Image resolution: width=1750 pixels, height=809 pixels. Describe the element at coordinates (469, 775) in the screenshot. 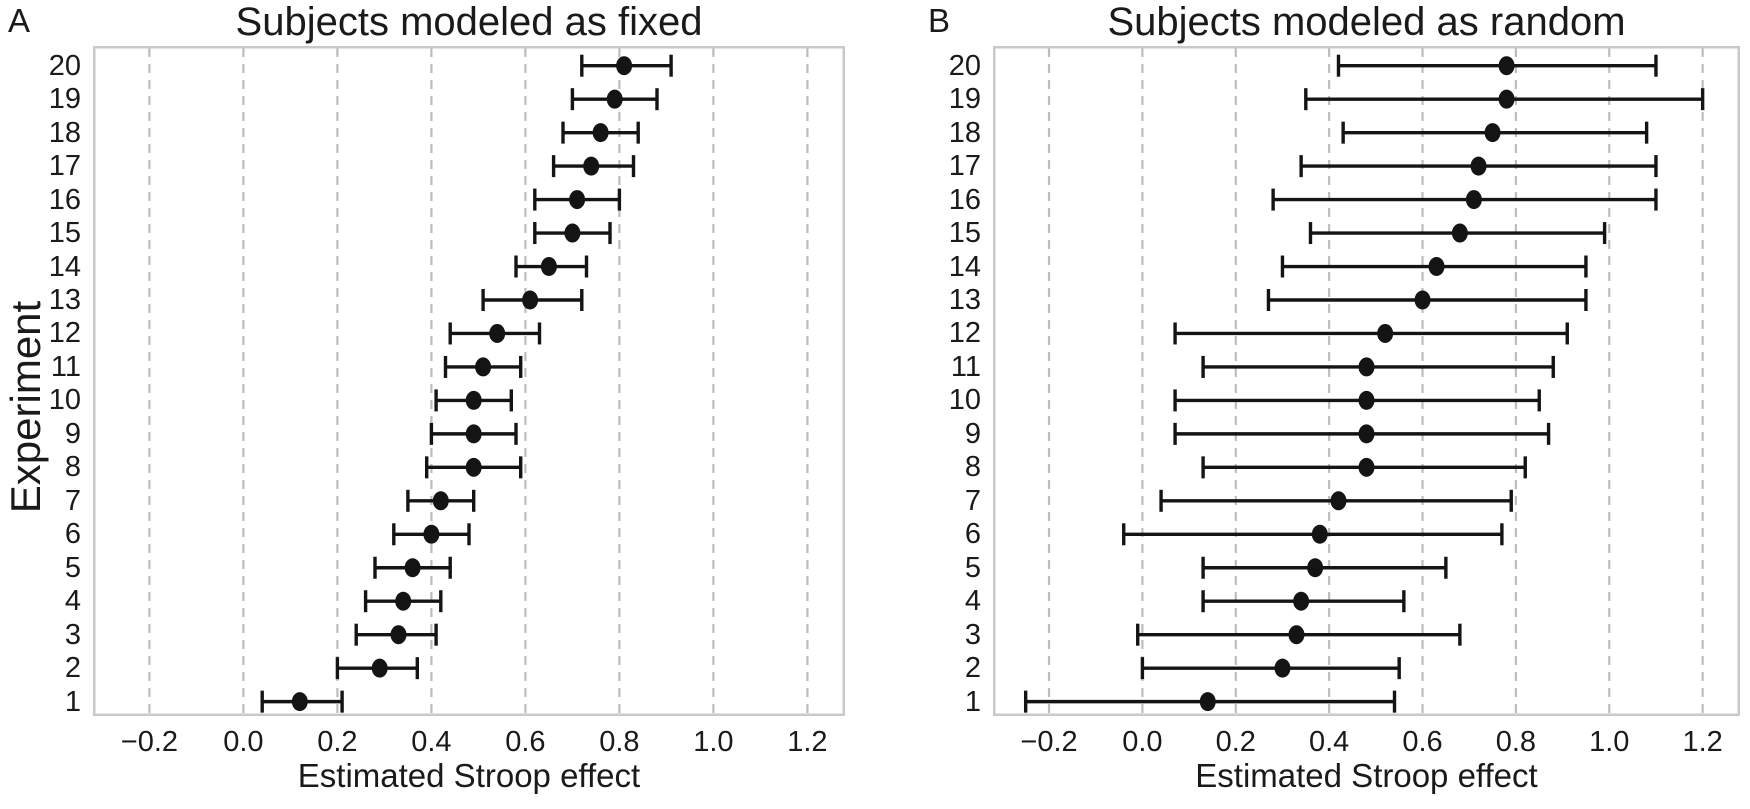

I see `panel-a-x-axis-label: Estimated Stroop effect` at that location.